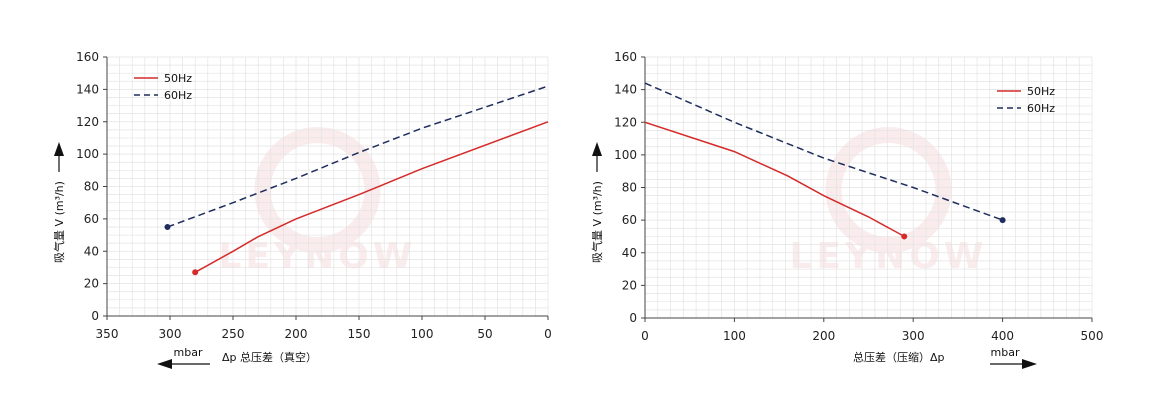  Describe the element at coordinates (1002, 336) in the screenshot. I see `x-tick-label: 400` at that location.